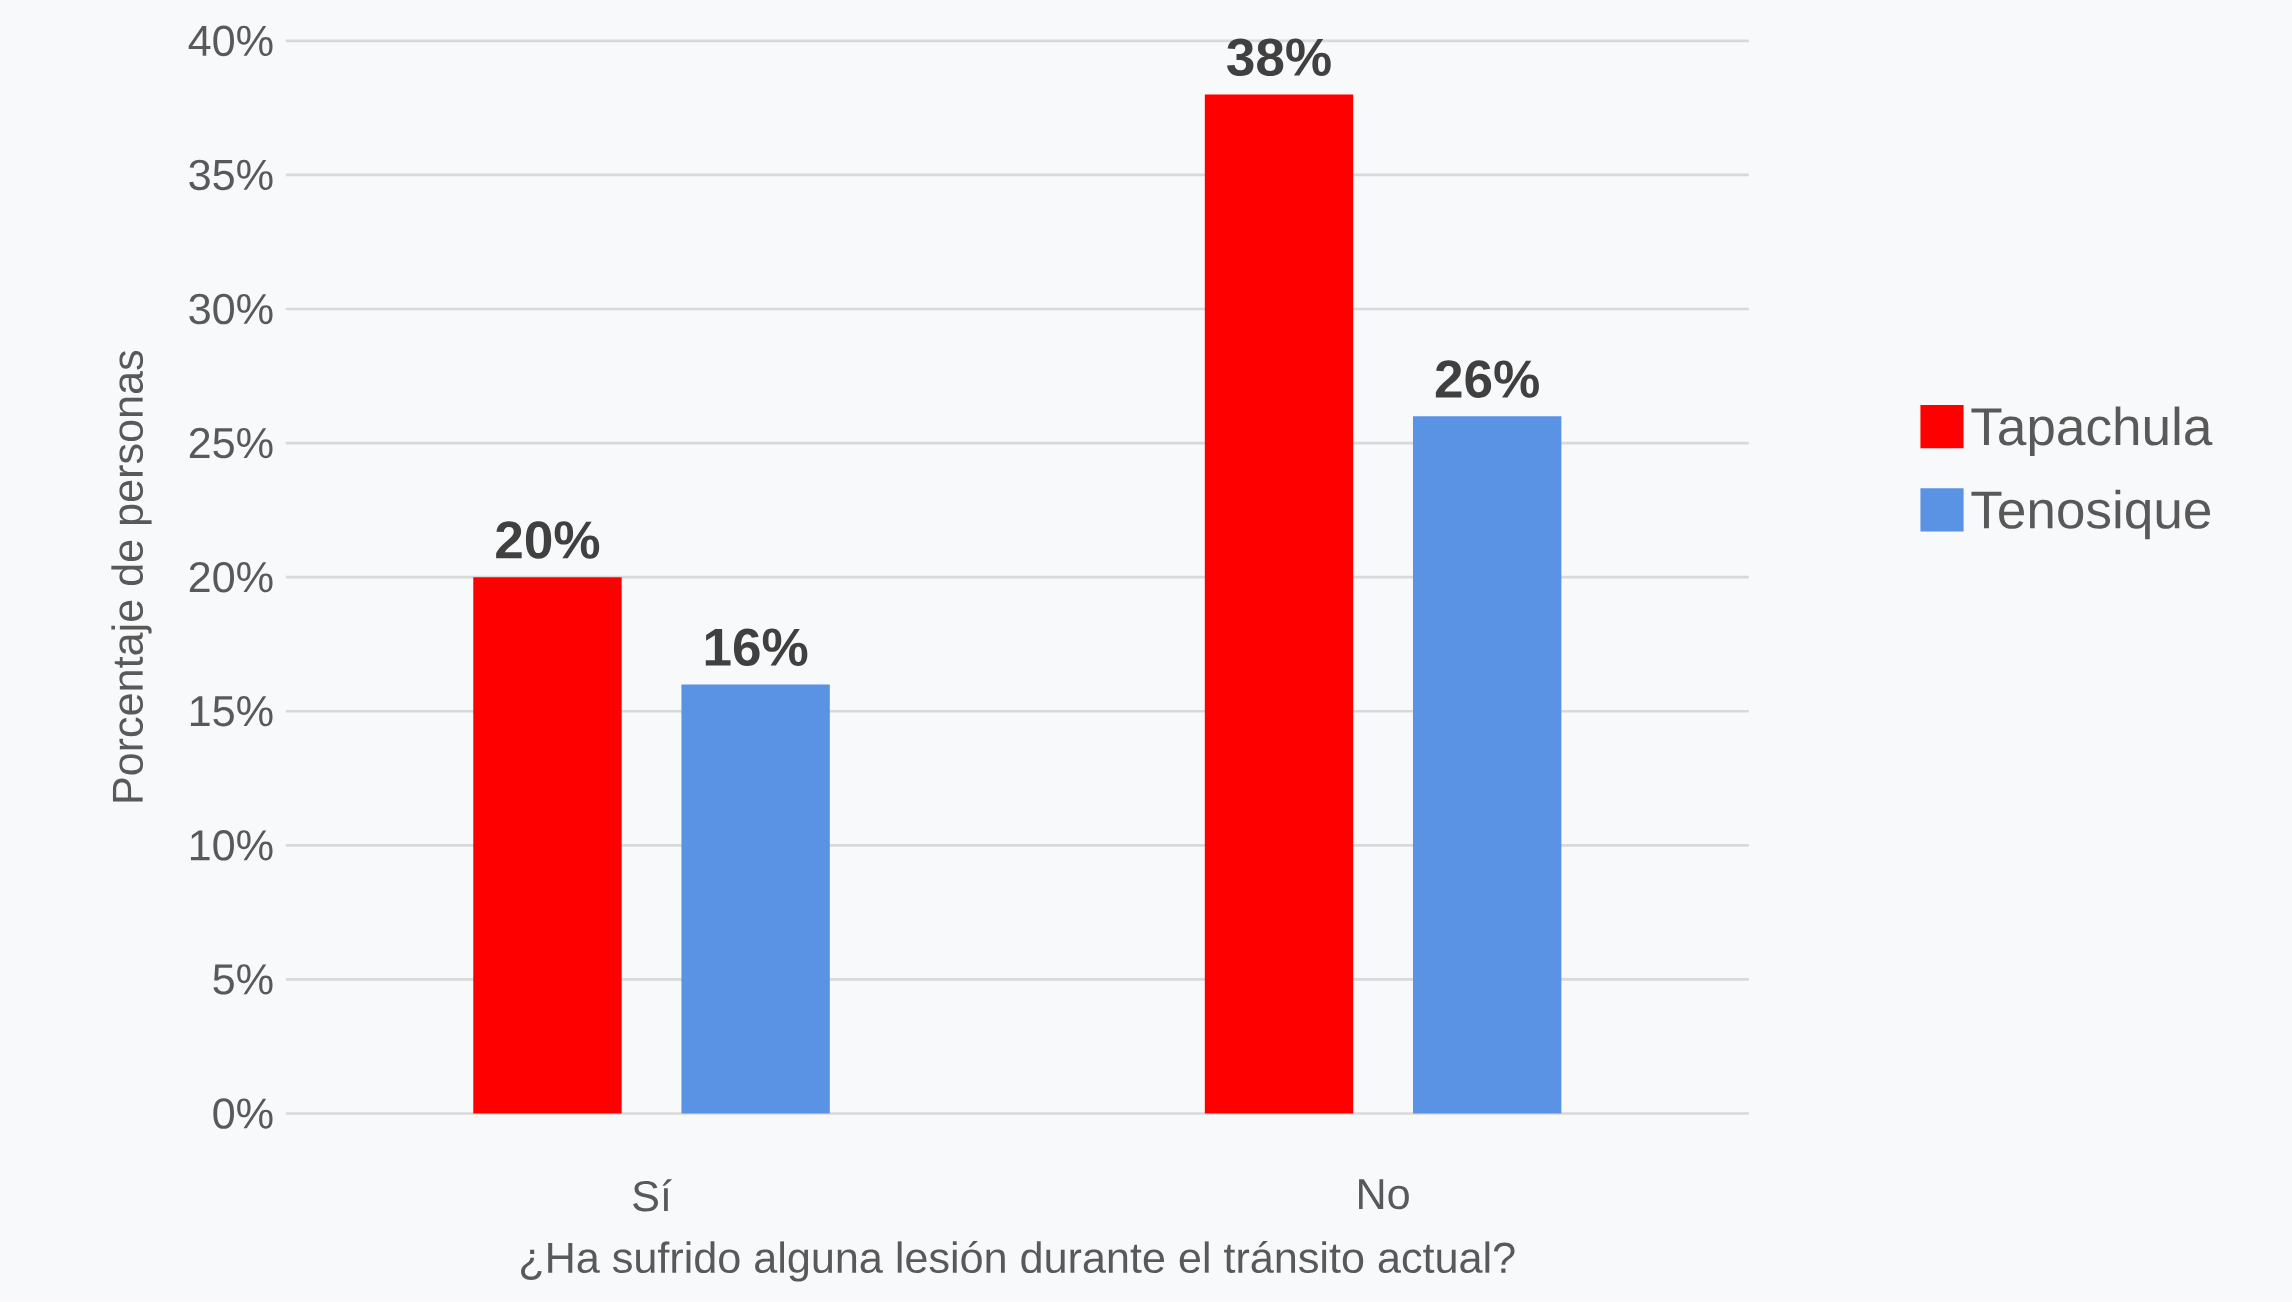 The width and height of the screenshot is (2292, 1302). I want to click on y-tick-label: 35%, so click(231, 175).